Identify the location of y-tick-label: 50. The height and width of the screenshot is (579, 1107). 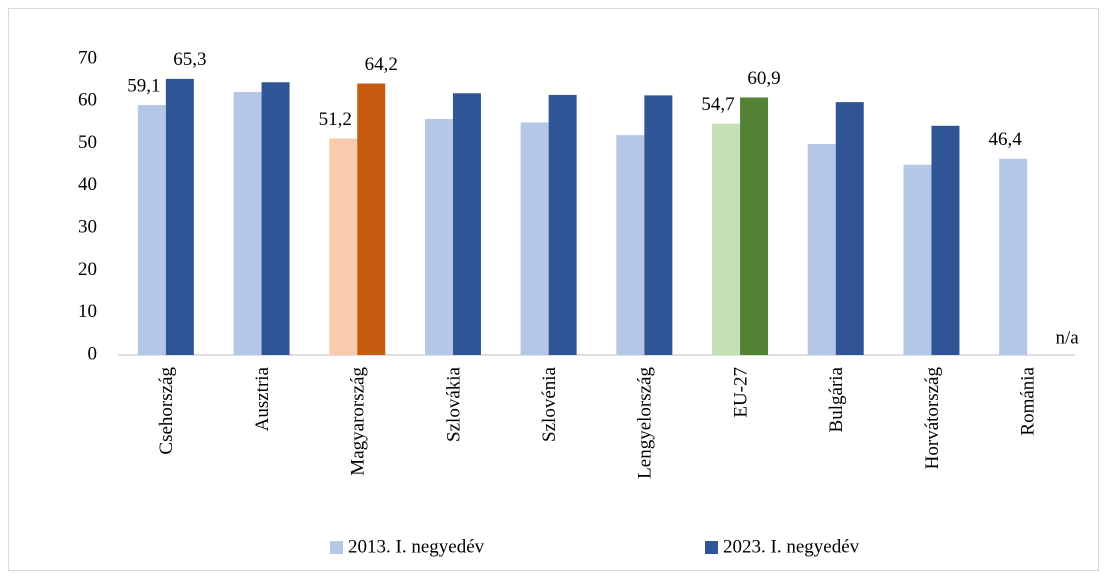
(87, 142).